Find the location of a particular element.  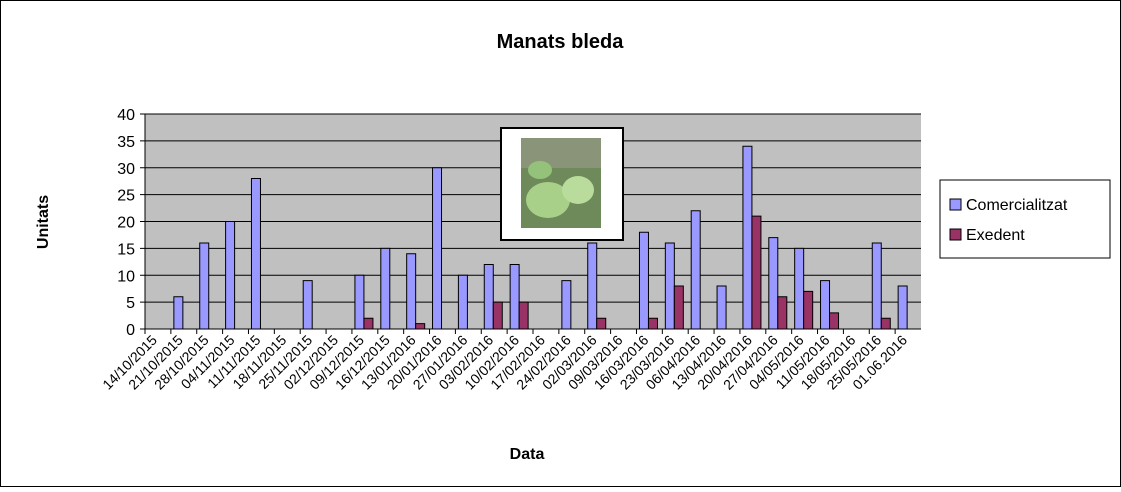

legend-label: Comercialitzat is located at coordinates (1017, 205).